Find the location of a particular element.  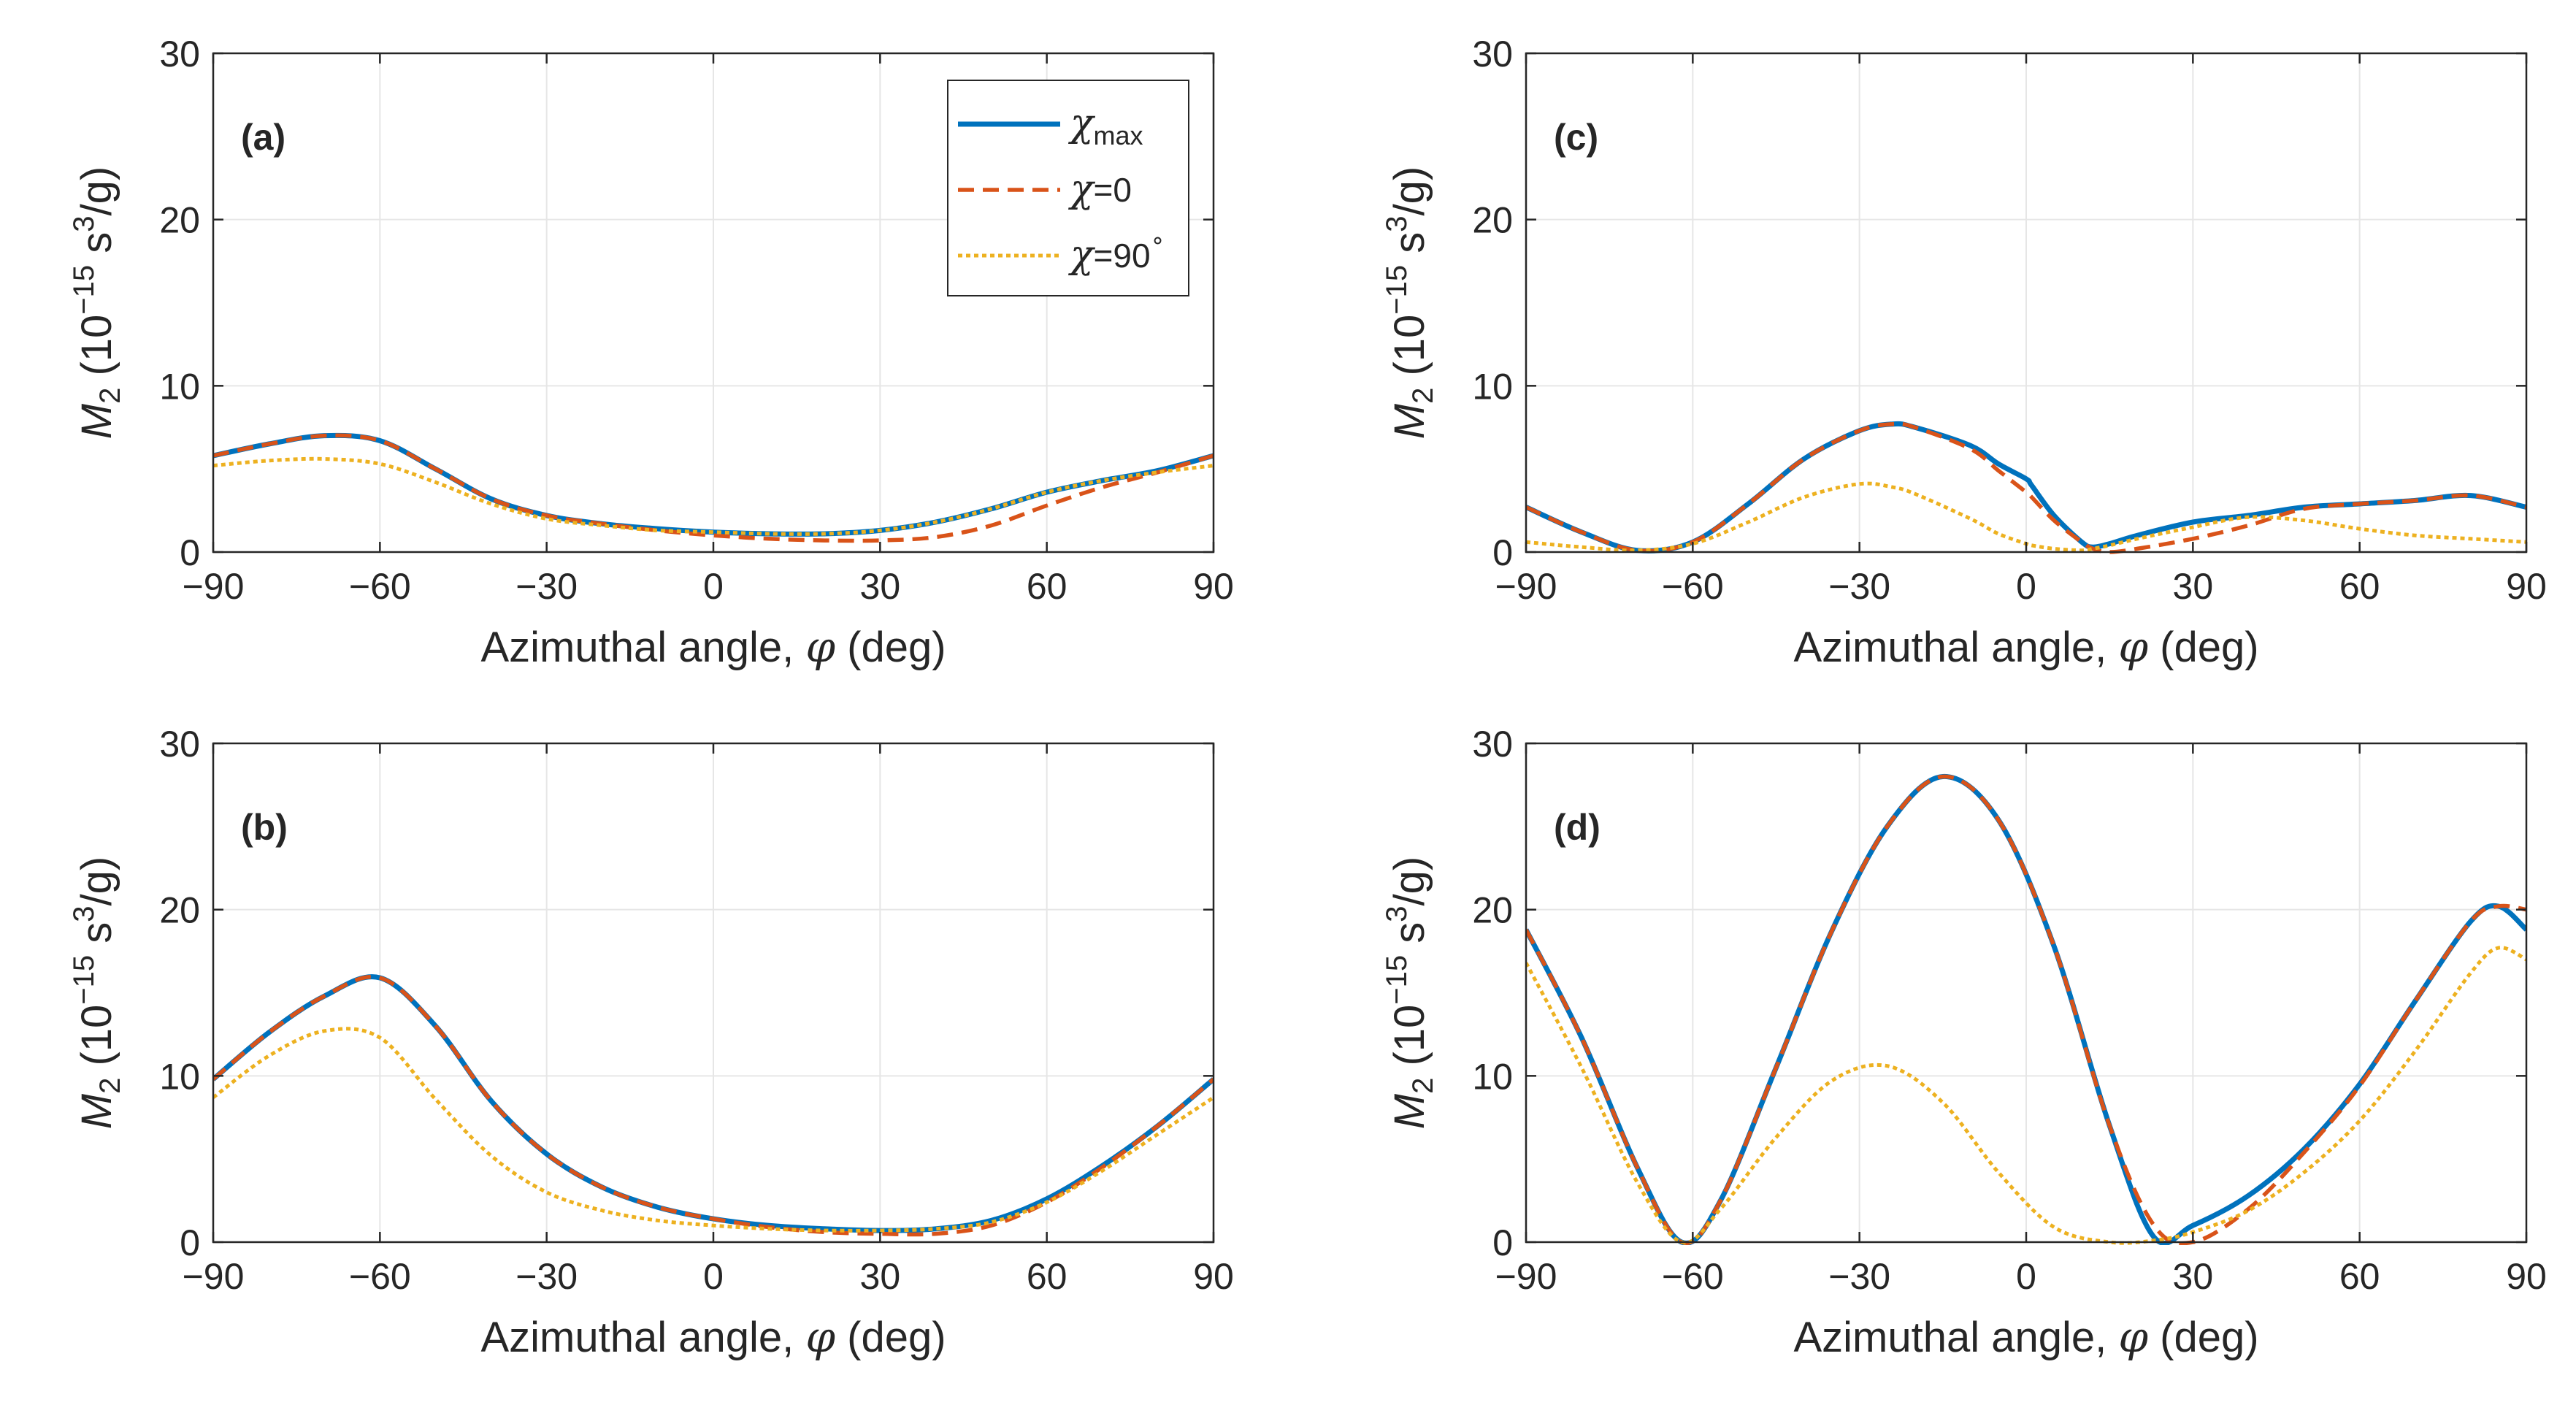

panel-label: (b) is located at coordinates (264, 827).